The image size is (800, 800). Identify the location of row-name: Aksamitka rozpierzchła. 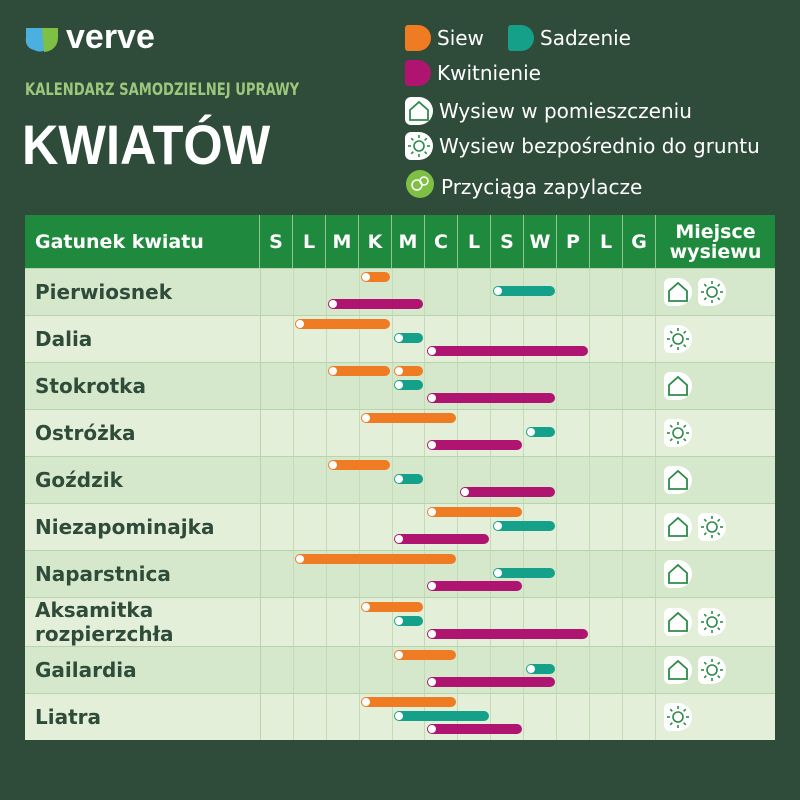
(143, 622).